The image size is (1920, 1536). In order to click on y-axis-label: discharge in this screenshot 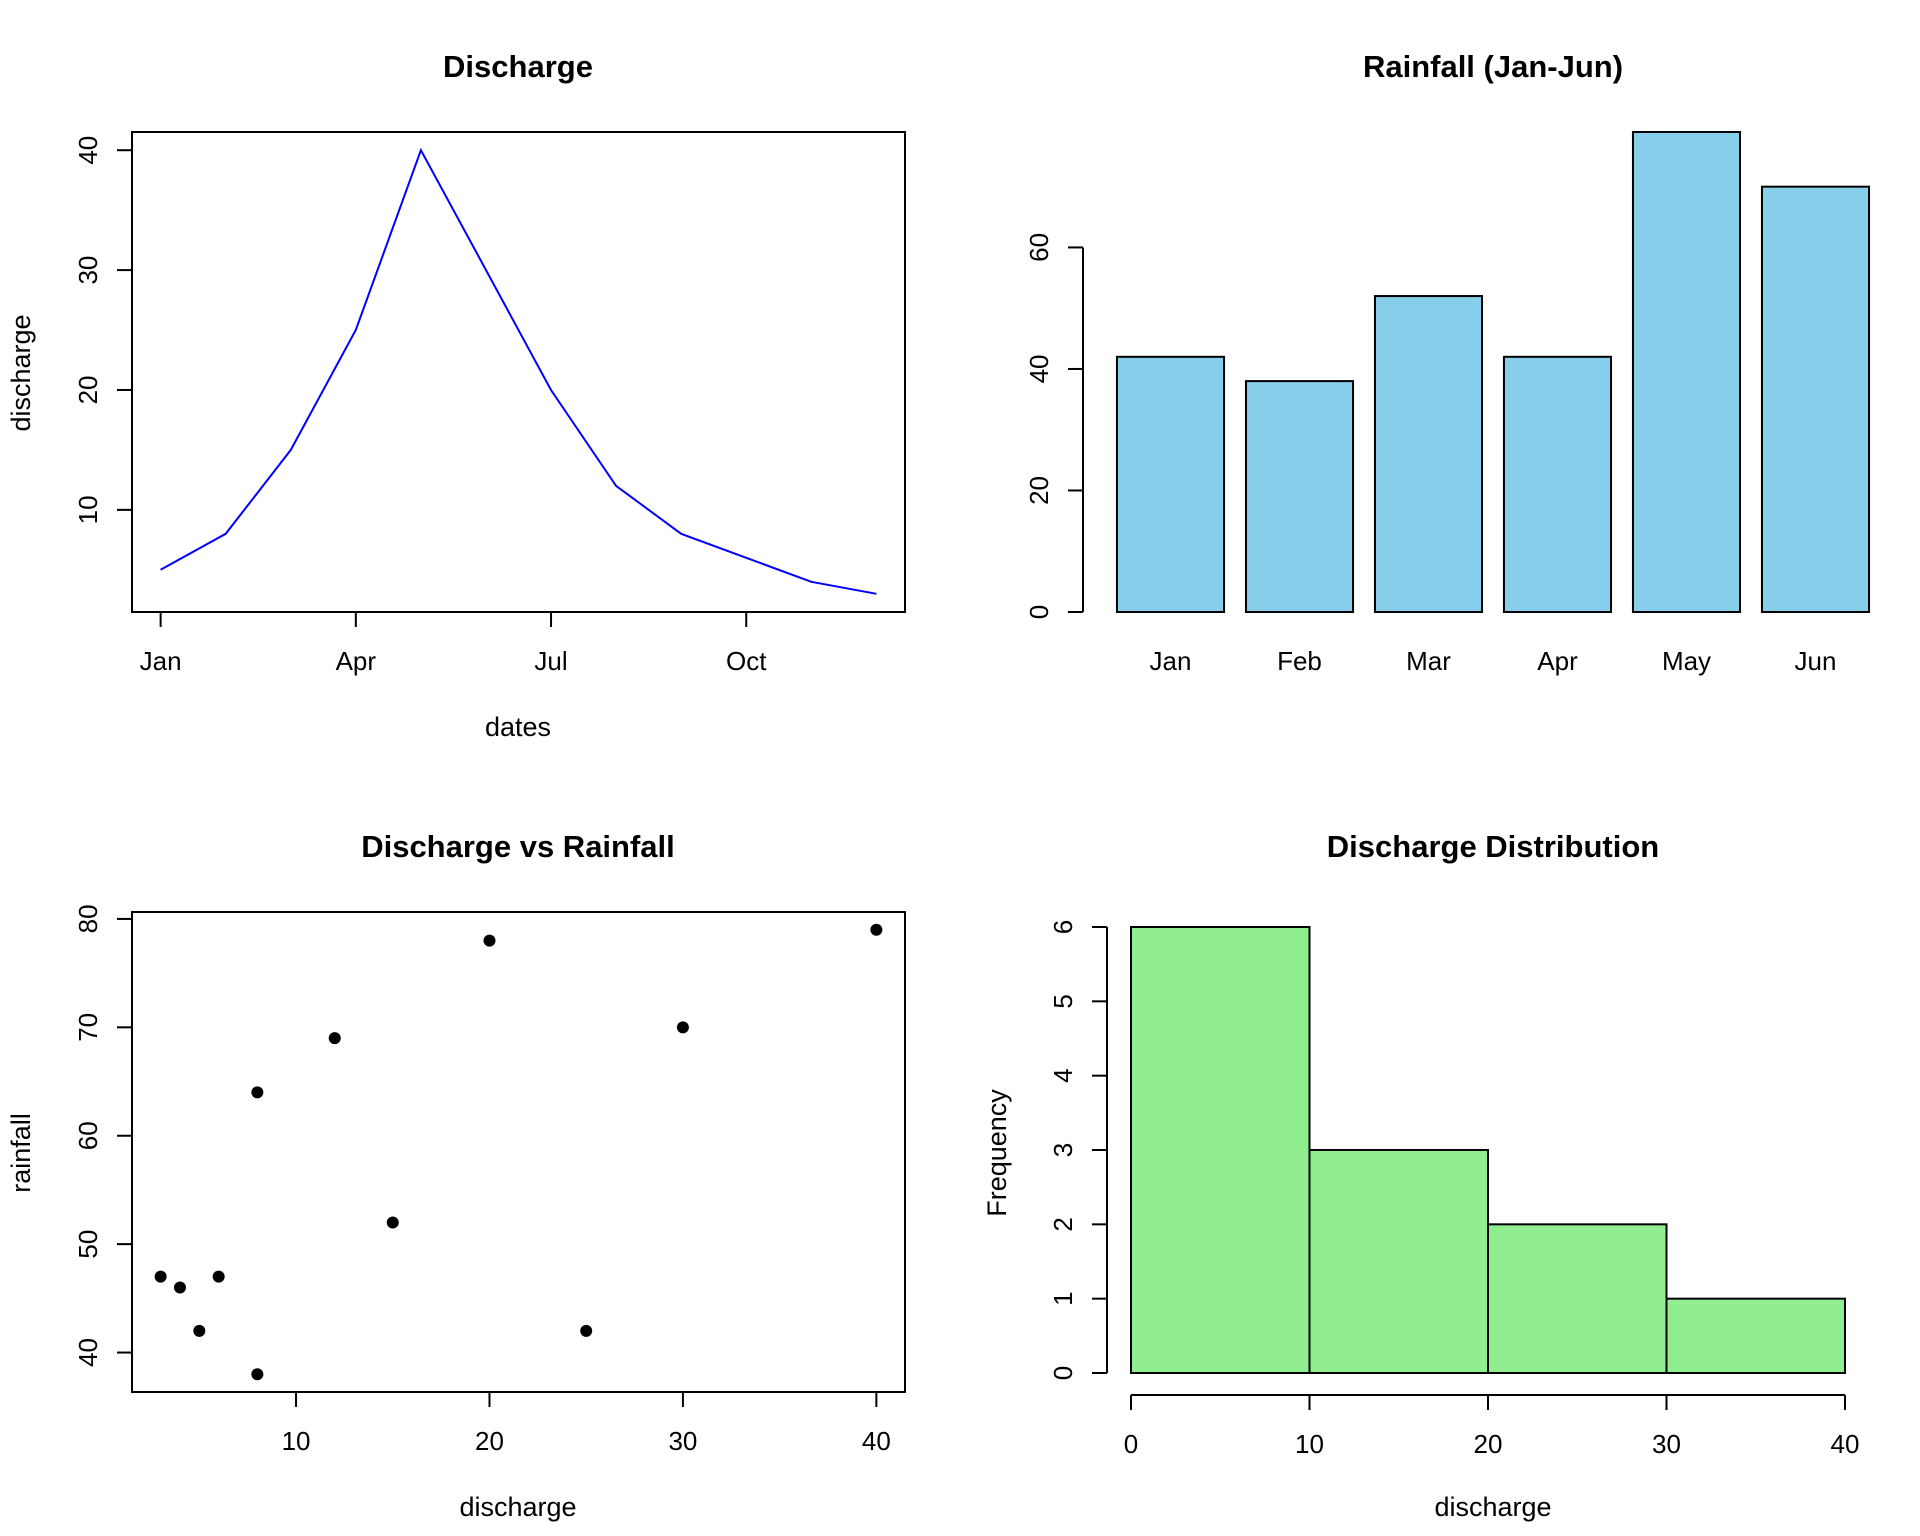, I will do `click(21, 372)`.